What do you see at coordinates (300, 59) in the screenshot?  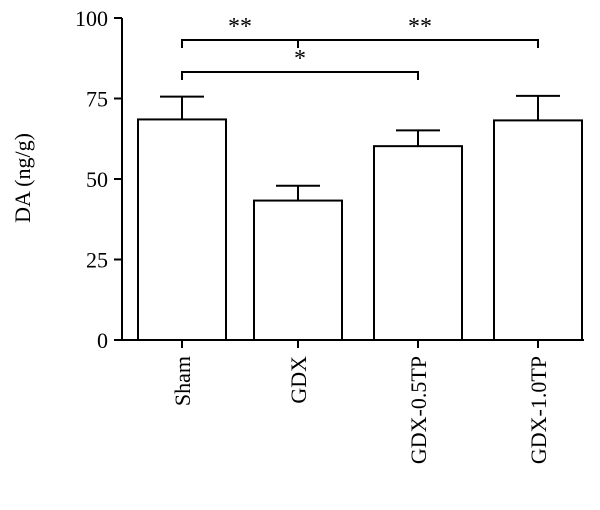 I see `significance-label: *` at bounding box center [300, 59].